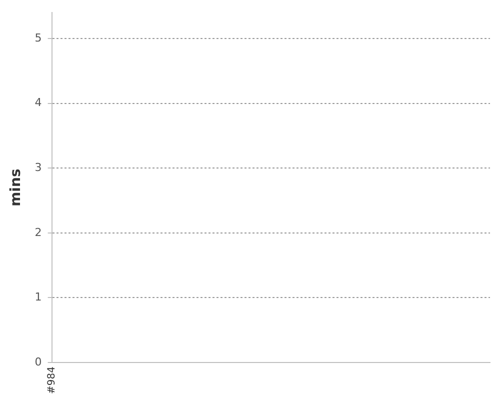 This screenshot has width=500, height=400. I want to click on y-tick-label: 1, so click(38, 297).